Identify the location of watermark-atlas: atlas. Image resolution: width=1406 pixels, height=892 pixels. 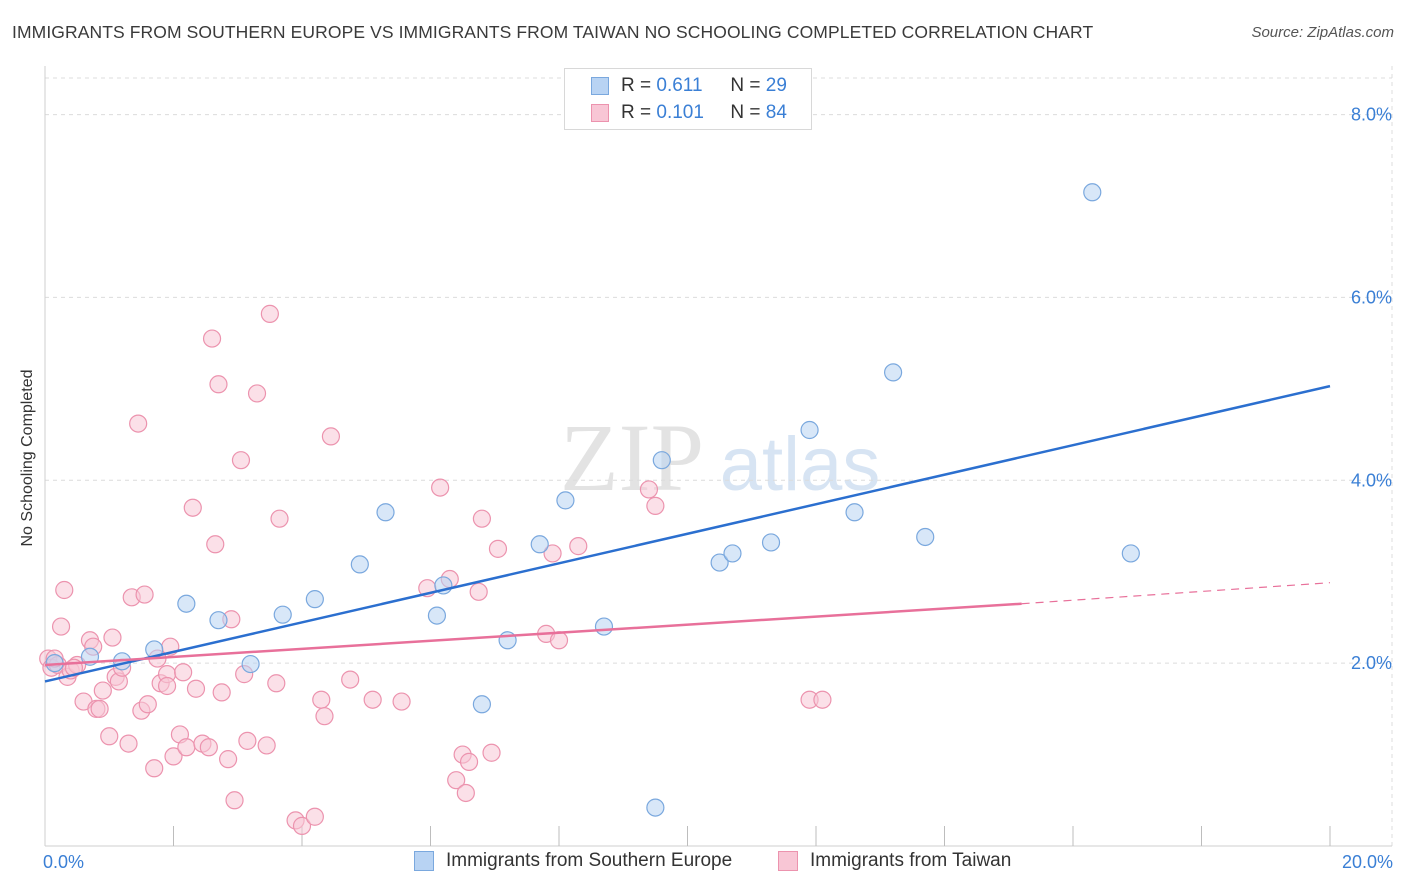
(800, 464).